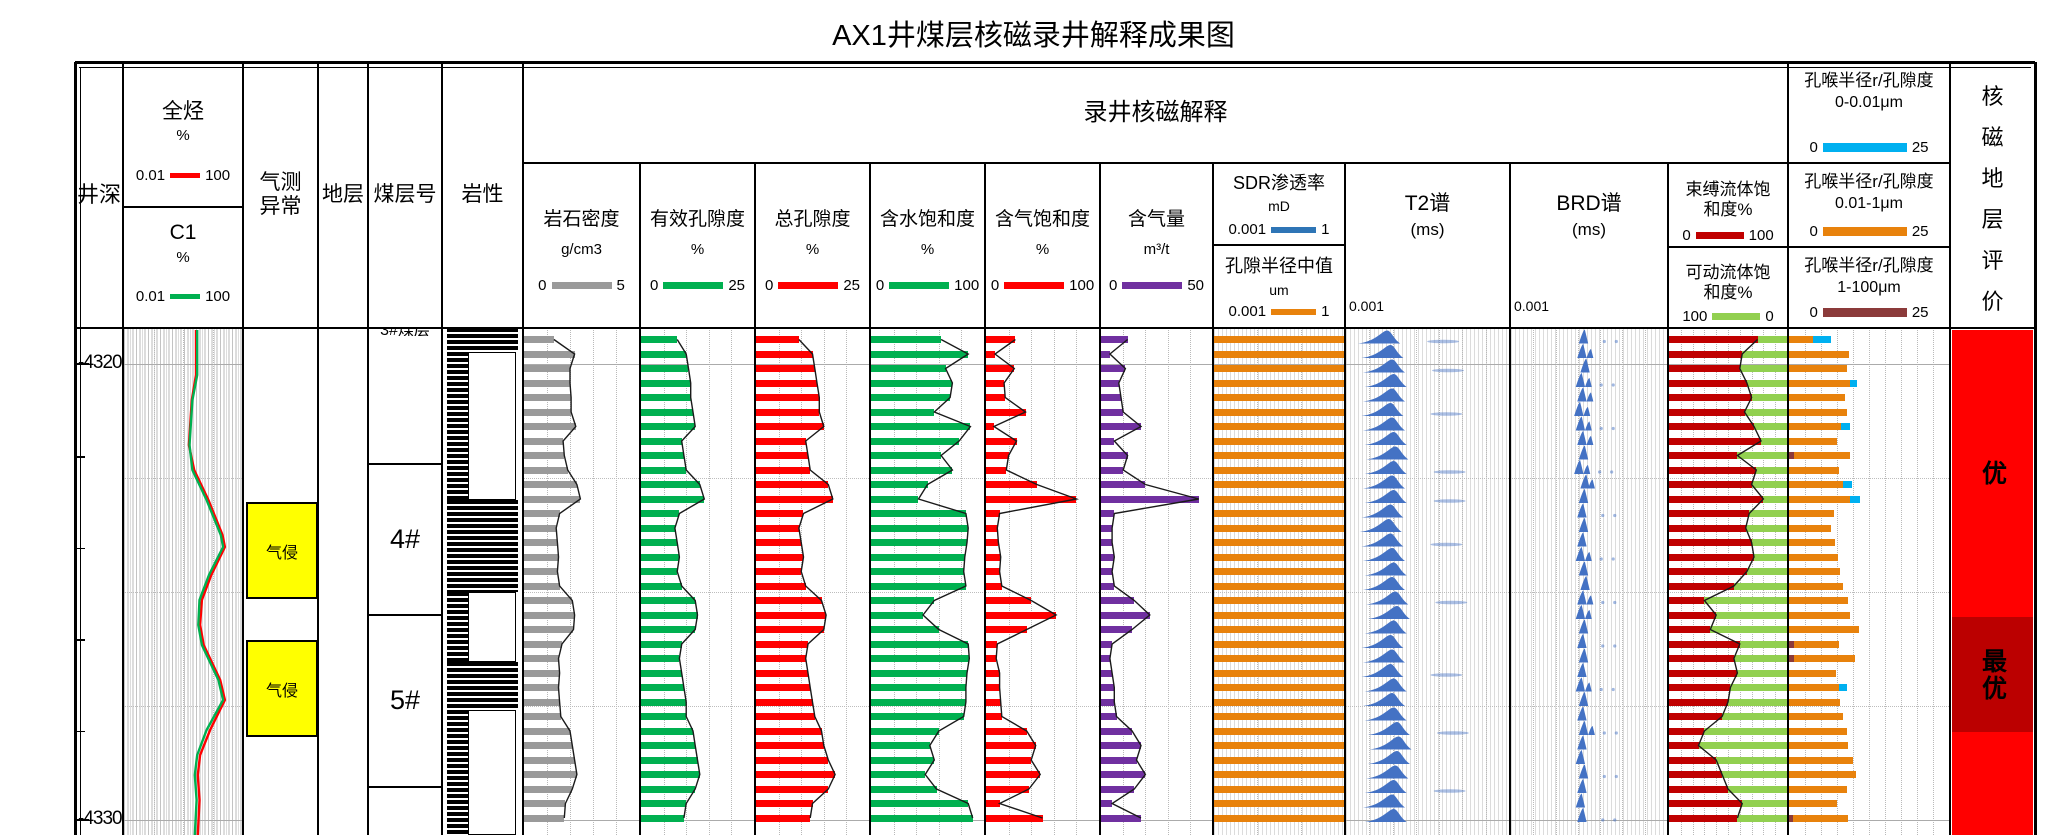 This screenshot has height=835, width=2067. What do you see at coordinates (1279, 289) in the screenshot?
I see `pmed-unit: um` at bounding box center [1279, 289].